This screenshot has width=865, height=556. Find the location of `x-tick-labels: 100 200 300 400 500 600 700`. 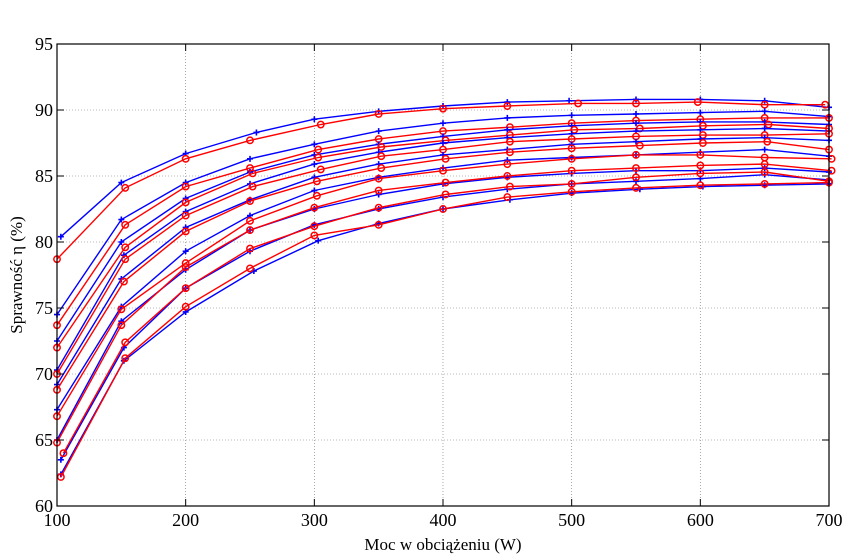

x-tick-labels: 100 200 300 400 500 600 700 is located at coordinates (443, 520).